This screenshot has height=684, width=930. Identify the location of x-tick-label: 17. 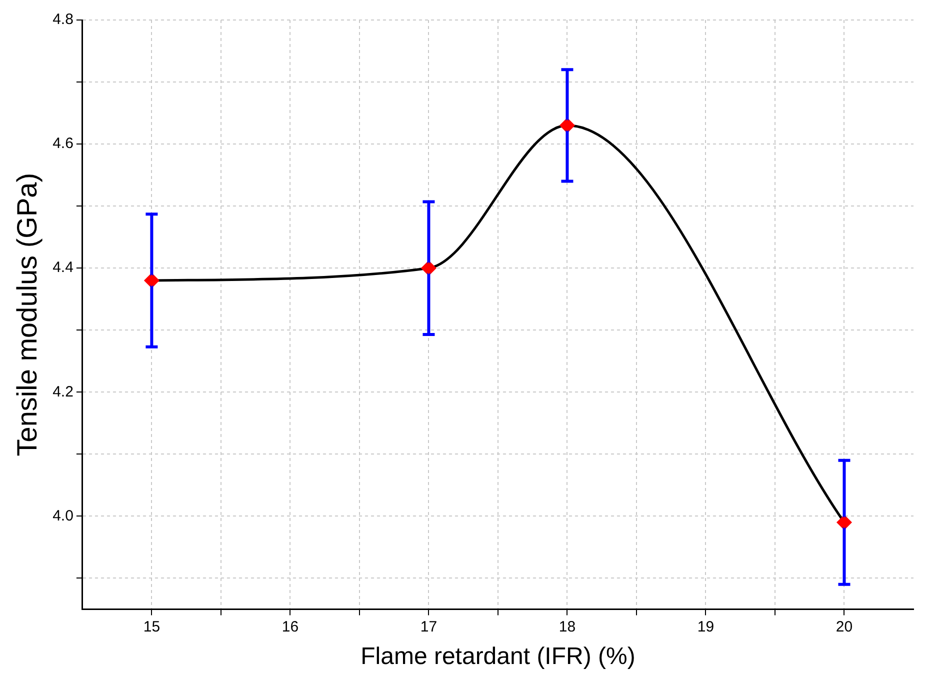
(429, 627).